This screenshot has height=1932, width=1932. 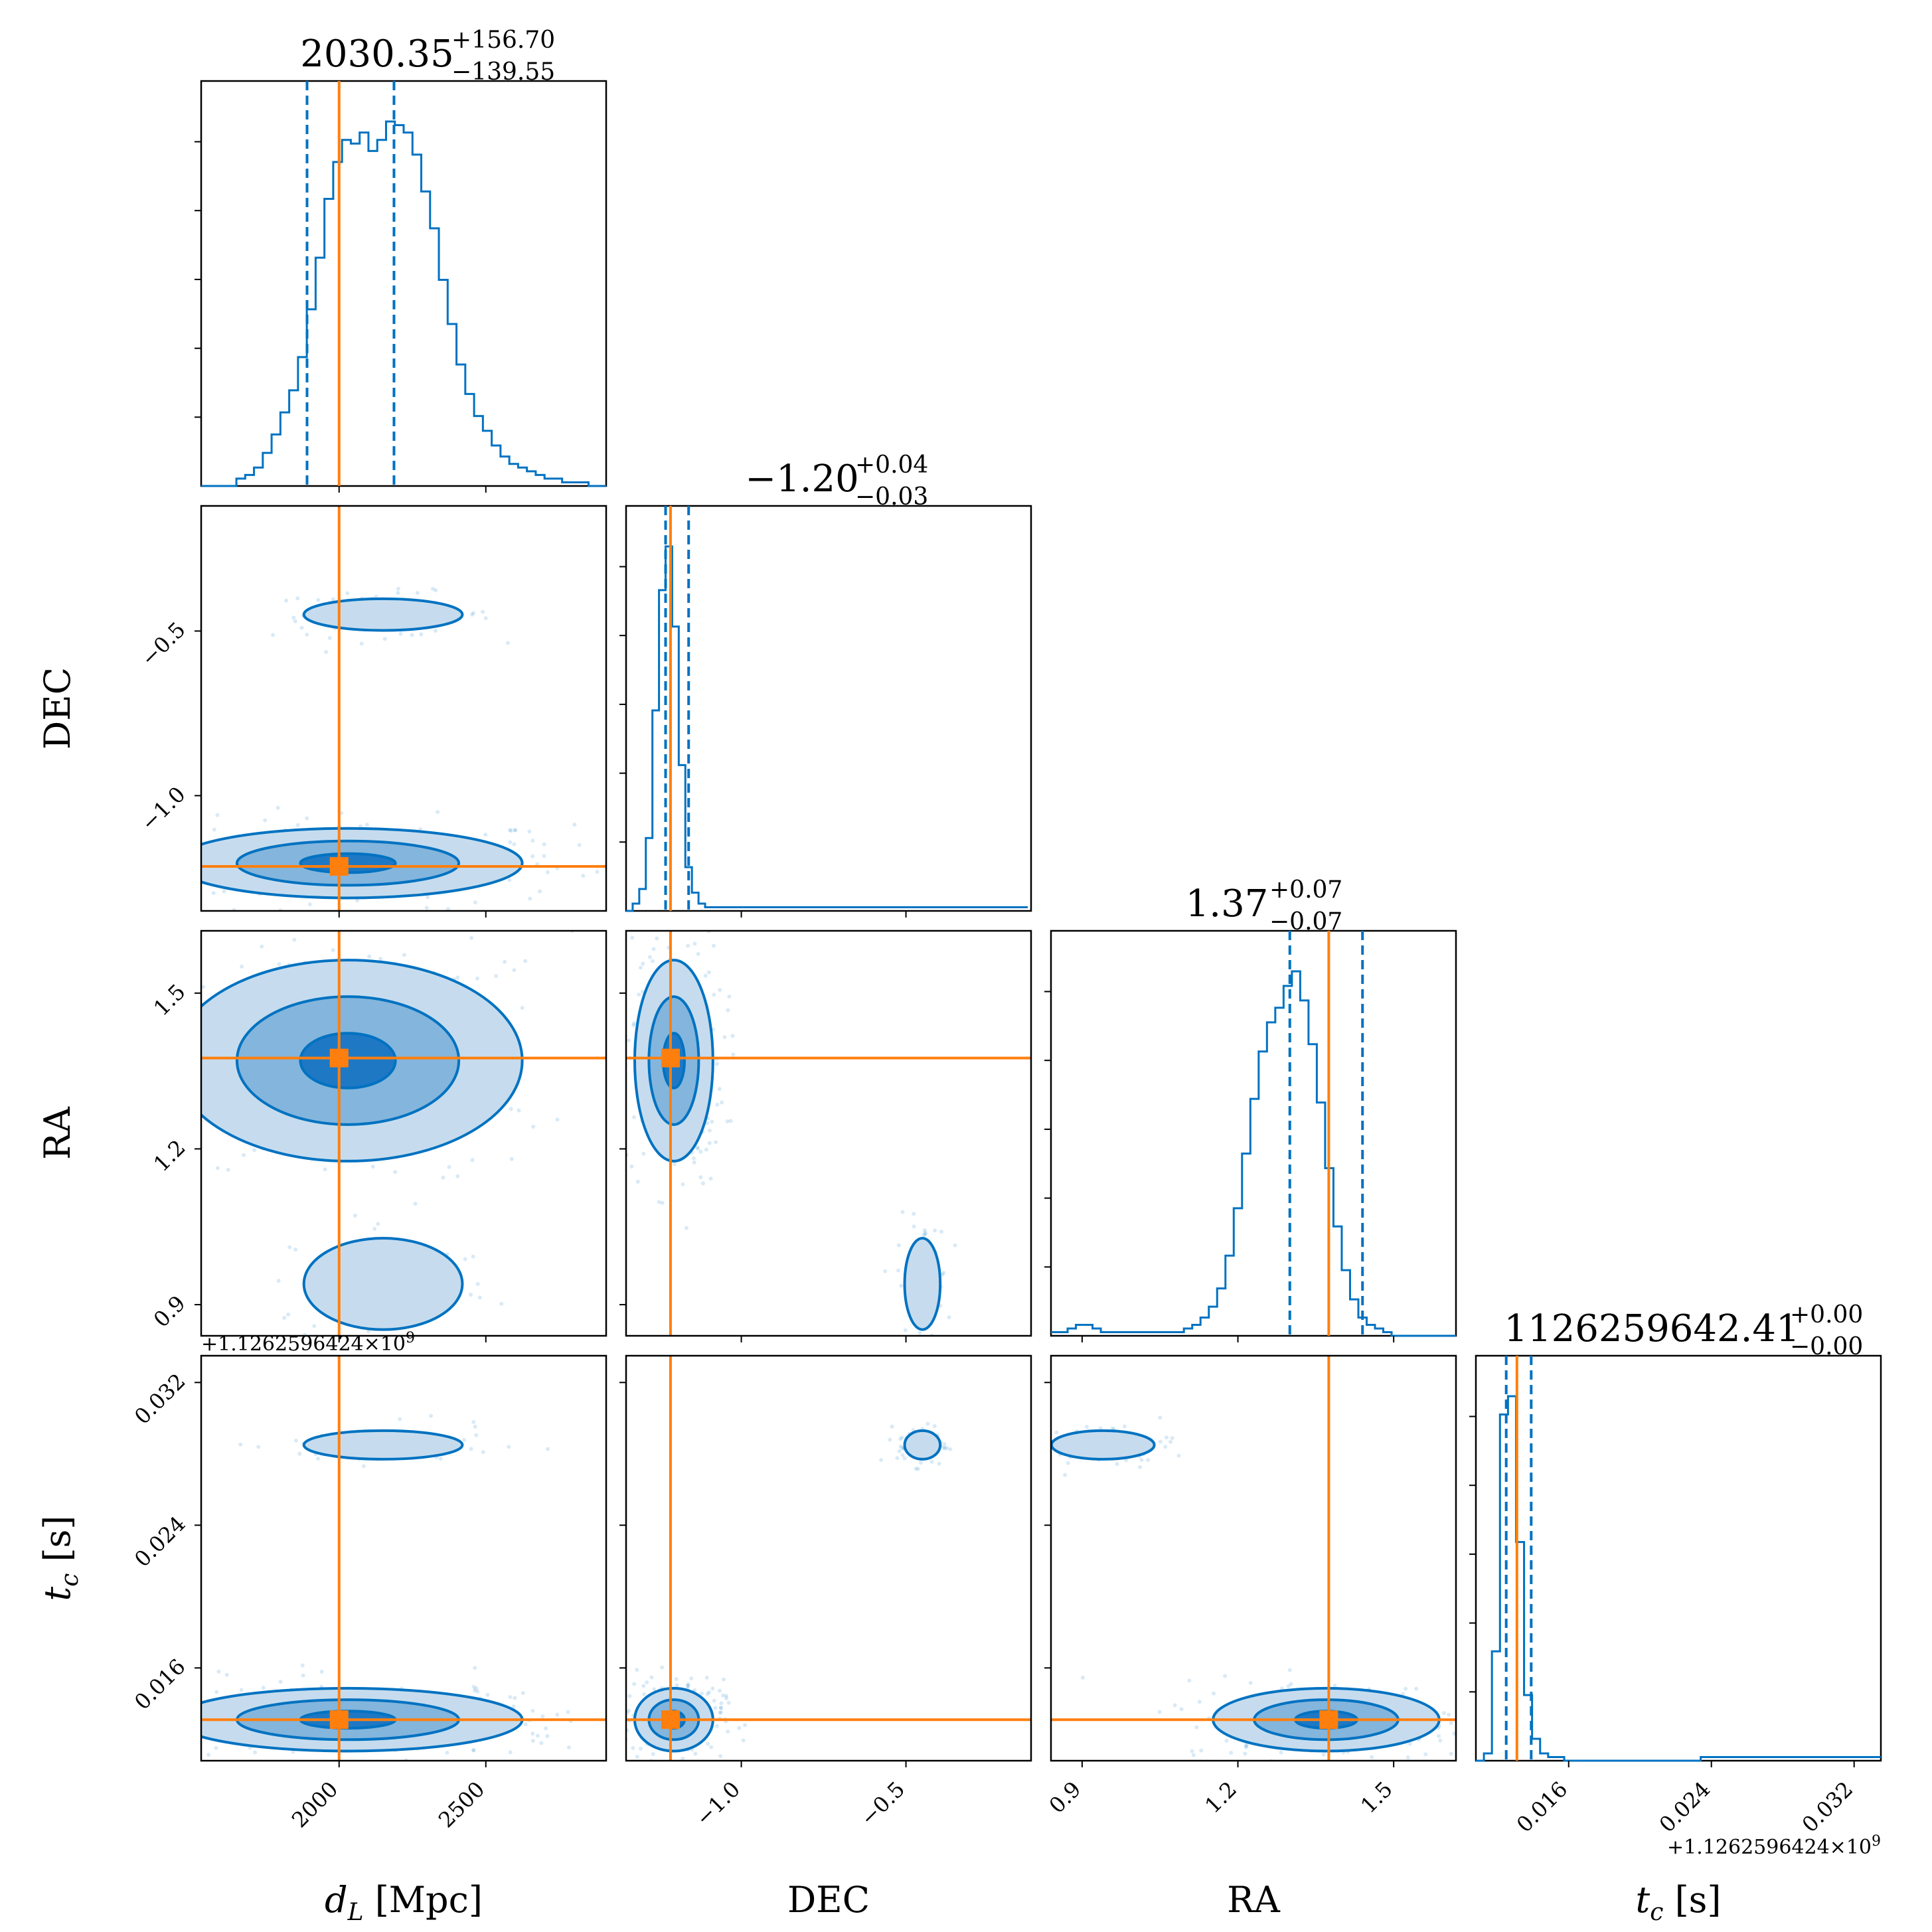 What do you see at coordinates (503, 72) in the screenshot?
I see `title-lower: −139.55` at bounding box center [503, 72].